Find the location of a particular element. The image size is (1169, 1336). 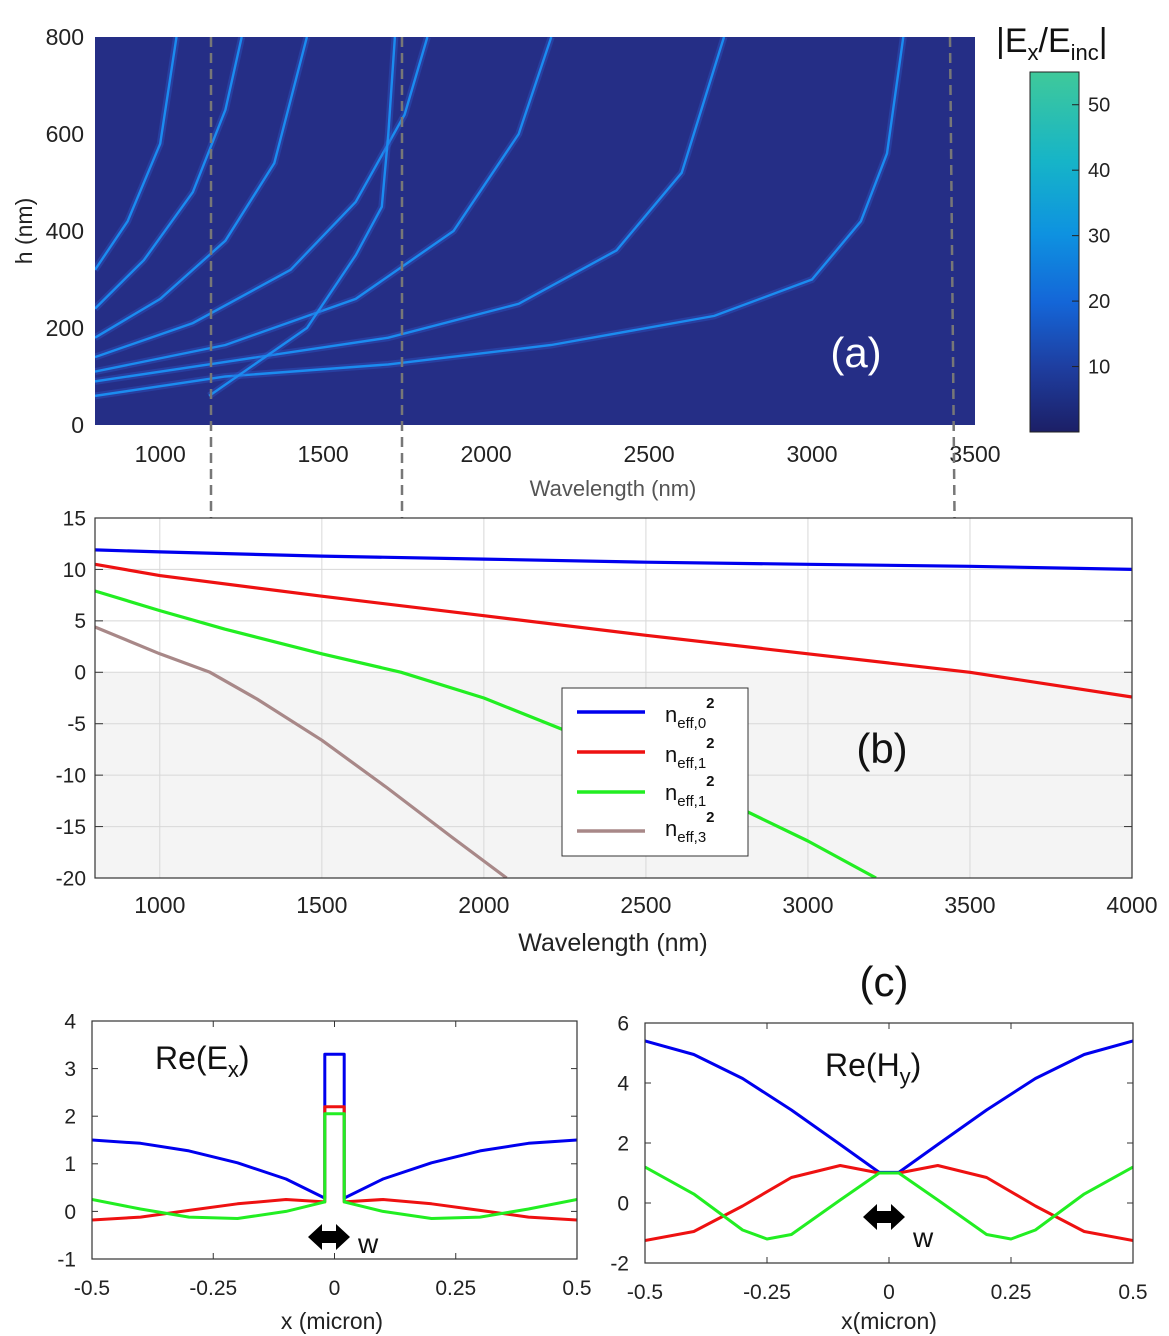

colorbar-tick-label: 10 is located at coordinates (1099, 368).